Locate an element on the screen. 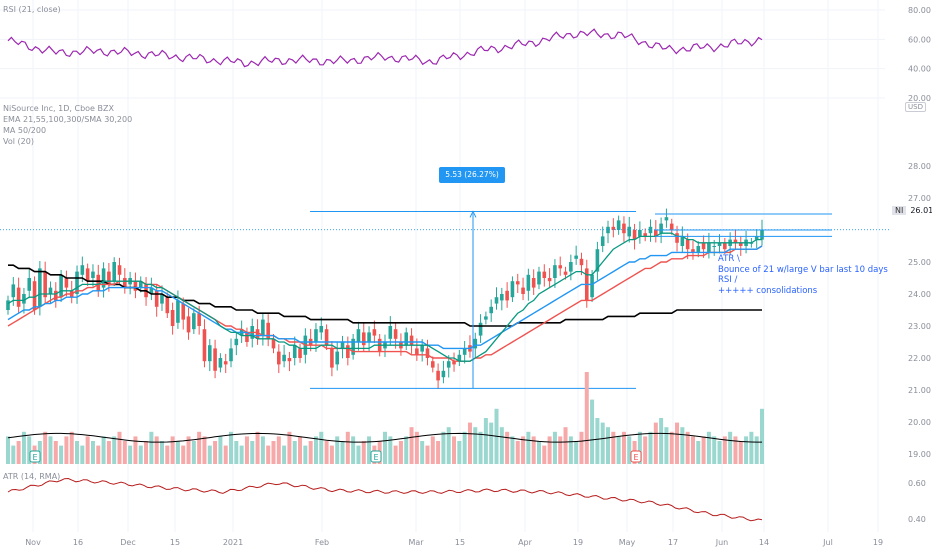  measure-label: 5.53 (26.27%) 553 is located at coordinates (472, 181).